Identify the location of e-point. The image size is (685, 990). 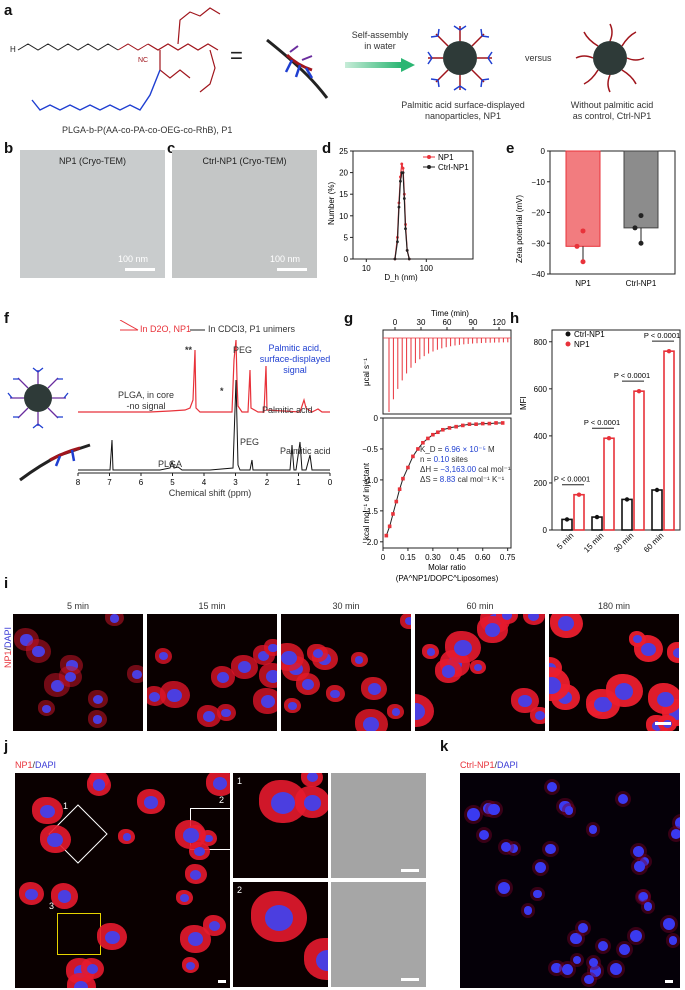
(641, 243).